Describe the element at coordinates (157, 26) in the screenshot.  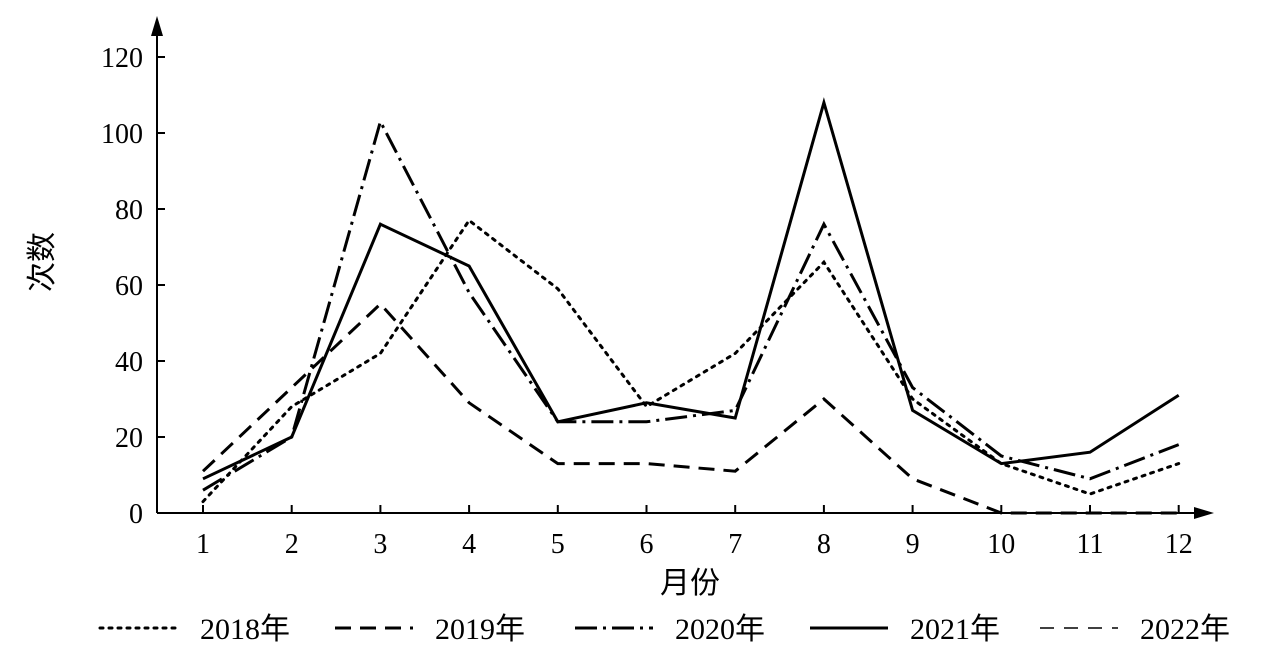
I see `y-axis-arrow-icon` at that location.